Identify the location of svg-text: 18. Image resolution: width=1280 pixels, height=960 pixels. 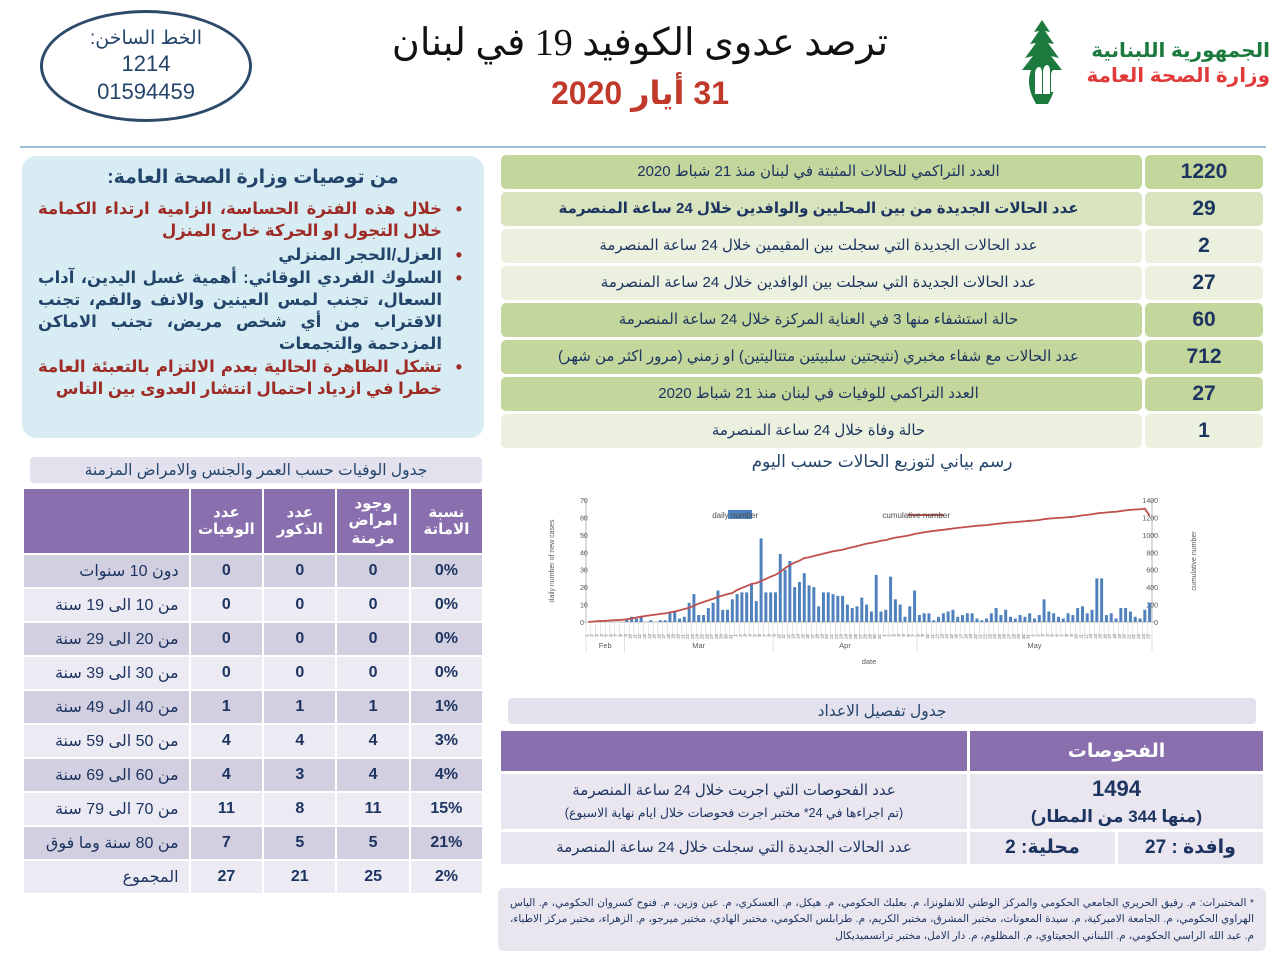
(817, 637).